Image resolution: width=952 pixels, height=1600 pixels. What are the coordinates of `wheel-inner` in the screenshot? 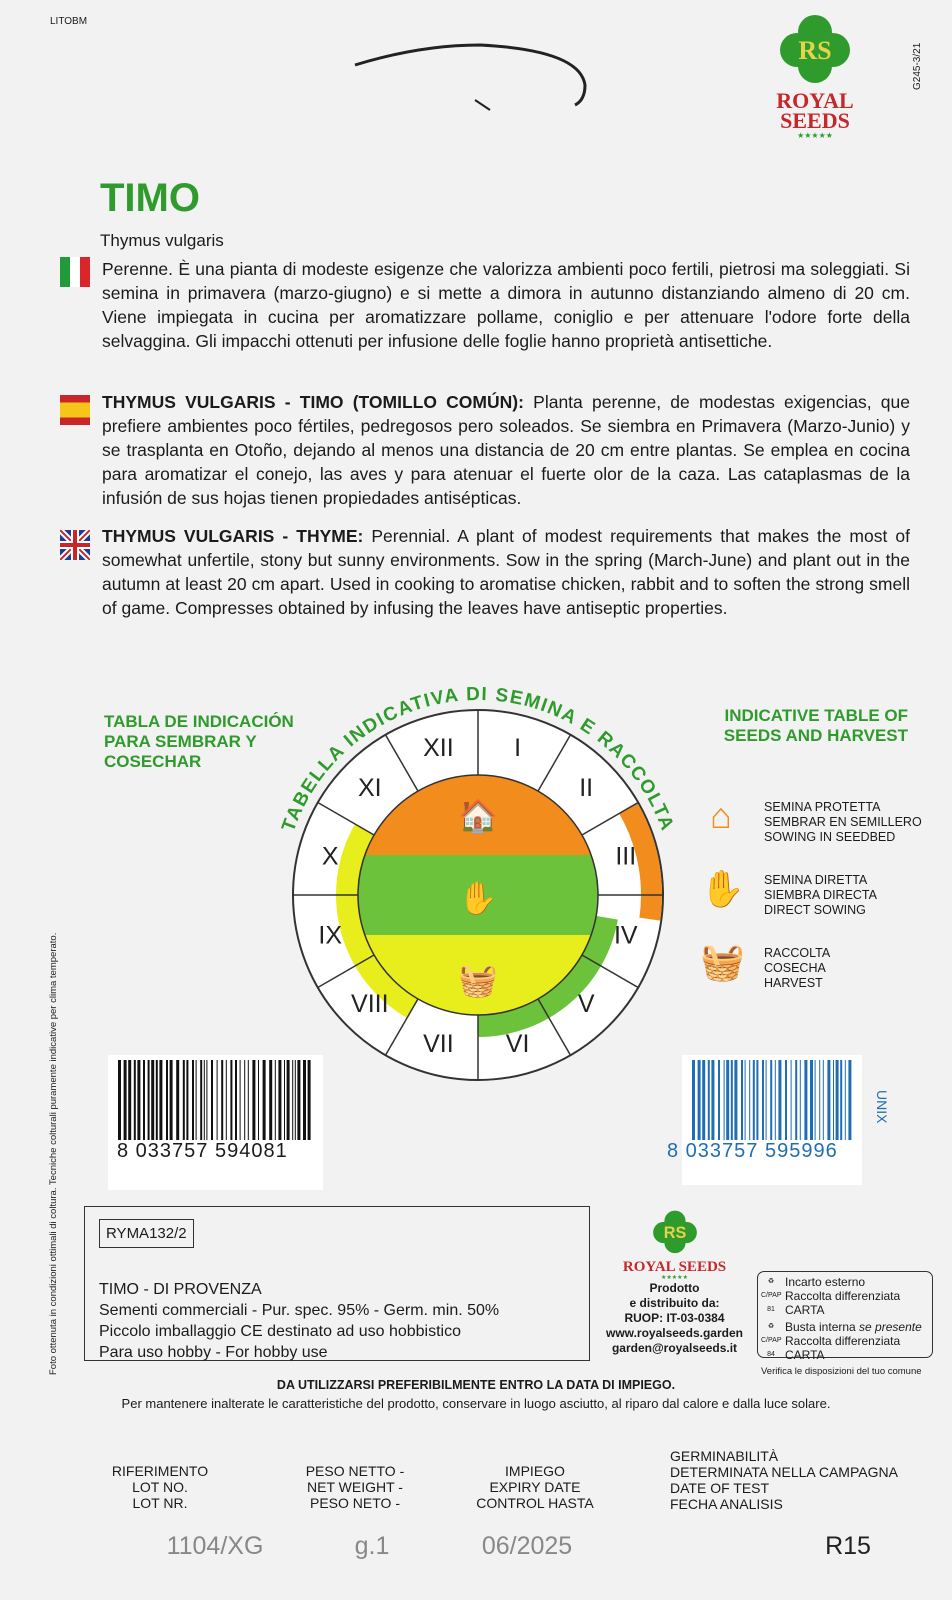 It's located at (478, 895).